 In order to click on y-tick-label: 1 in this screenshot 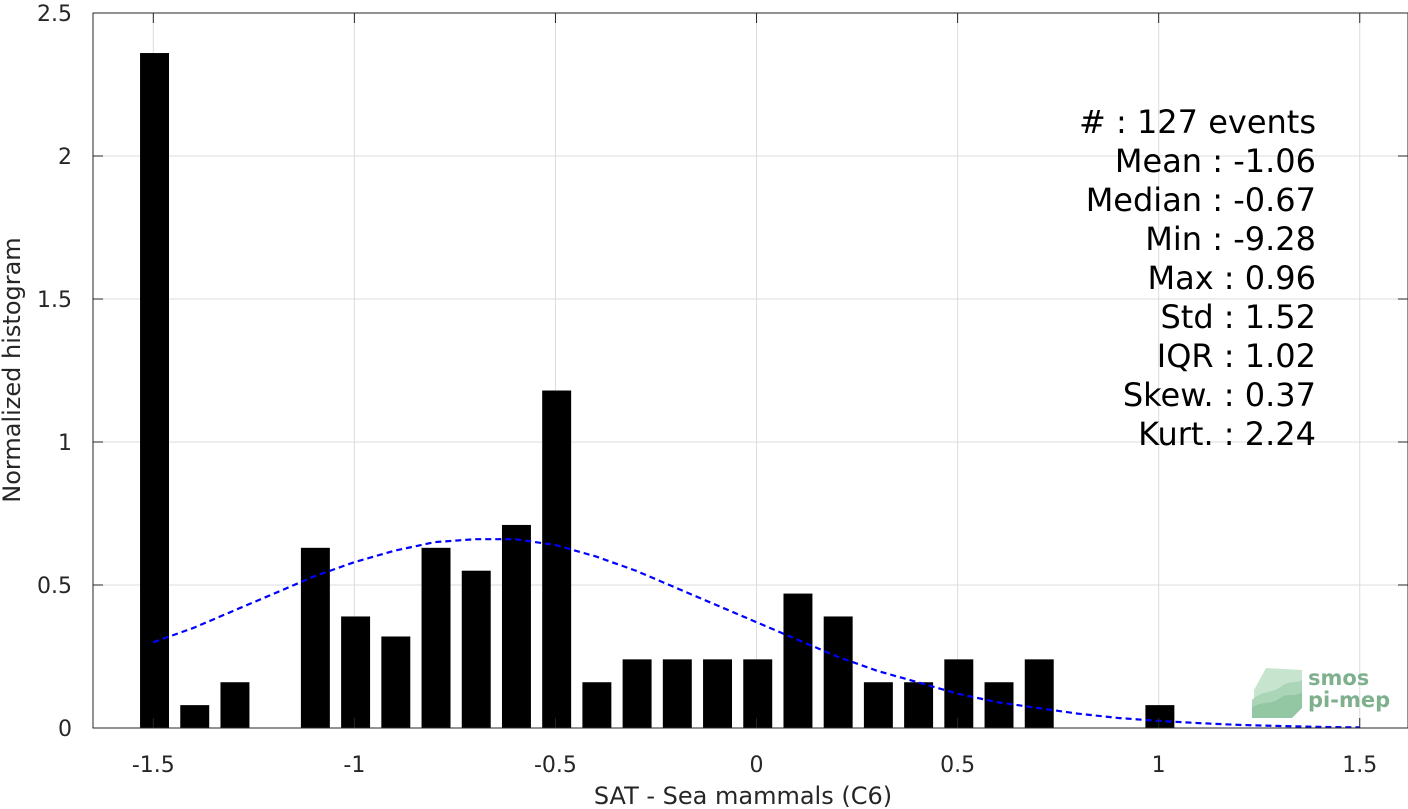, I will do `click(65, 443)`.